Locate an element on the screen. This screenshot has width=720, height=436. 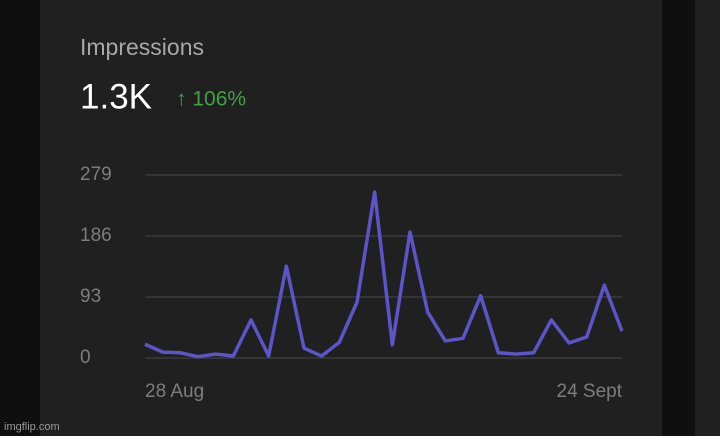
total: 1.3K is located at coordinates (116, 96).